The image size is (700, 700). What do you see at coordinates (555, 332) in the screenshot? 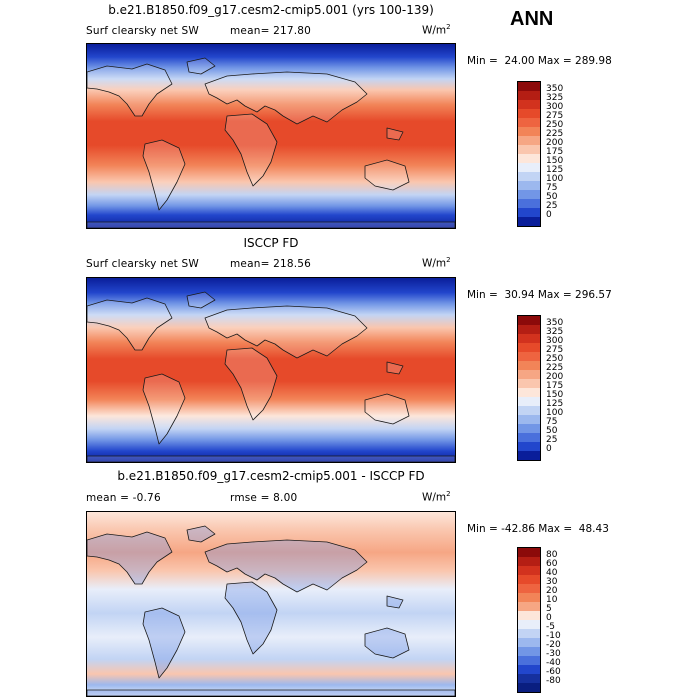
I see `colorbar-2-label: 325` at bounding box center [555, 332].